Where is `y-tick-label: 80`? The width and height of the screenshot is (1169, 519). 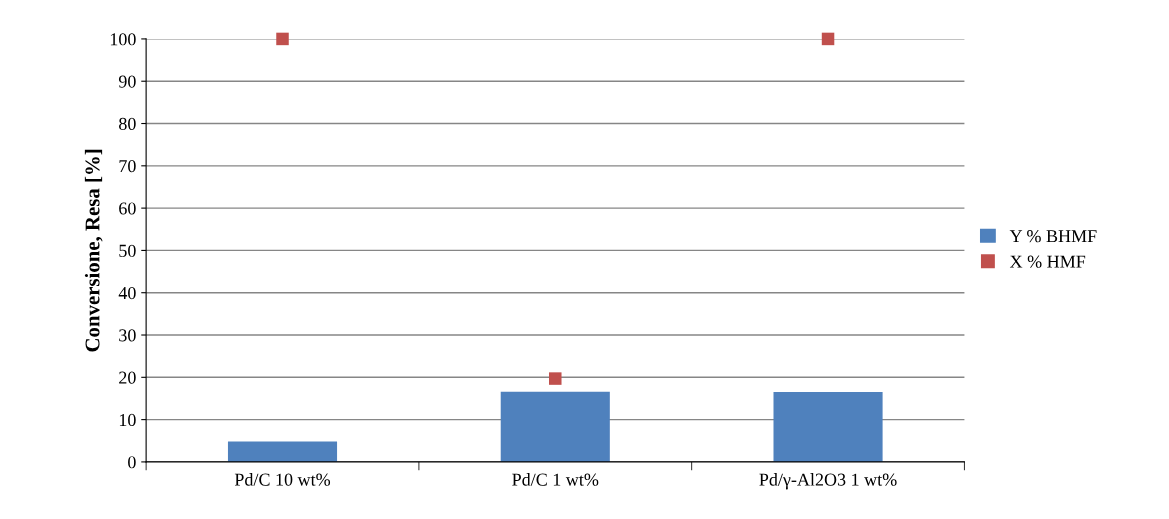 y-tick-label: 80 is located at coordinates (127, 123).